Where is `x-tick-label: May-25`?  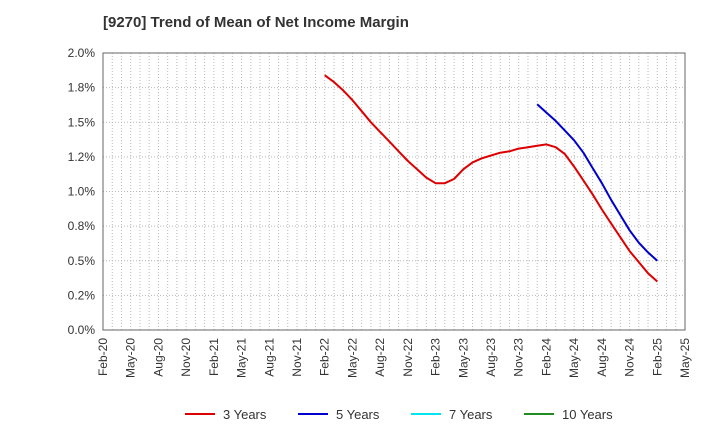
x-tick-label: May-25 is located at coordinates (685, 358).